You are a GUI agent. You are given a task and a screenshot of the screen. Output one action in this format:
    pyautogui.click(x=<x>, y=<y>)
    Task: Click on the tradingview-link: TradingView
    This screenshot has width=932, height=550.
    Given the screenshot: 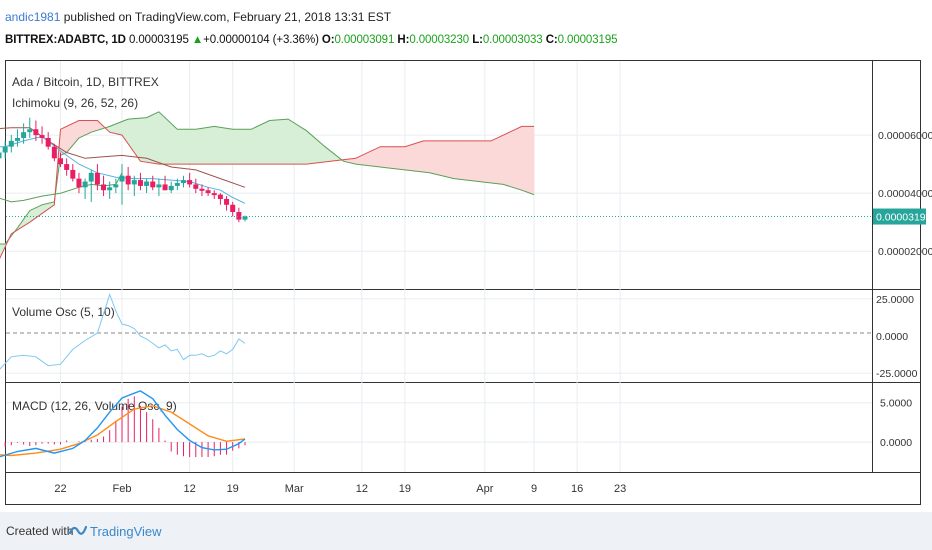 What is the action you would take?
    pyautogui.click(x=126, y=531)
    